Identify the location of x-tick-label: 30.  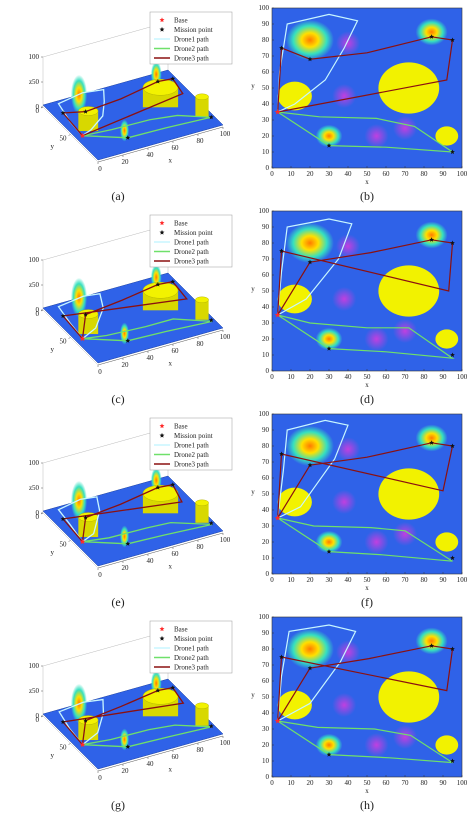
(330, 783).